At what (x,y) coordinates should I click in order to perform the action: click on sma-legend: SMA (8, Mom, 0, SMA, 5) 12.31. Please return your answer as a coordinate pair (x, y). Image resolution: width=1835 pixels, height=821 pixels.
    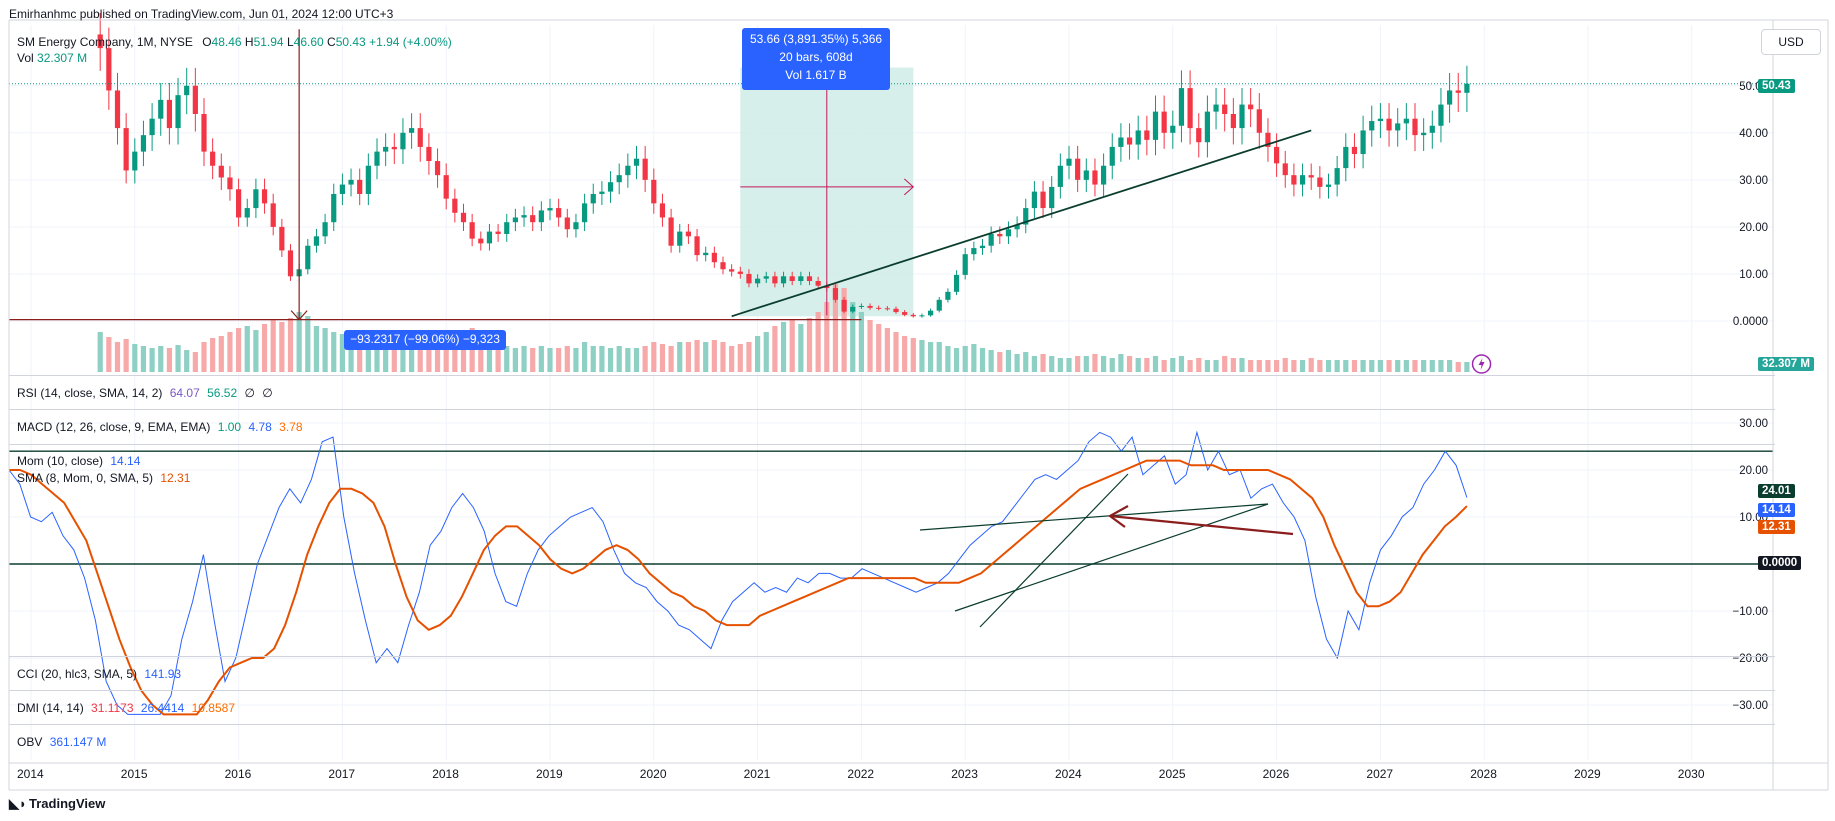
    Looking at the image, I should click on (103, 478).